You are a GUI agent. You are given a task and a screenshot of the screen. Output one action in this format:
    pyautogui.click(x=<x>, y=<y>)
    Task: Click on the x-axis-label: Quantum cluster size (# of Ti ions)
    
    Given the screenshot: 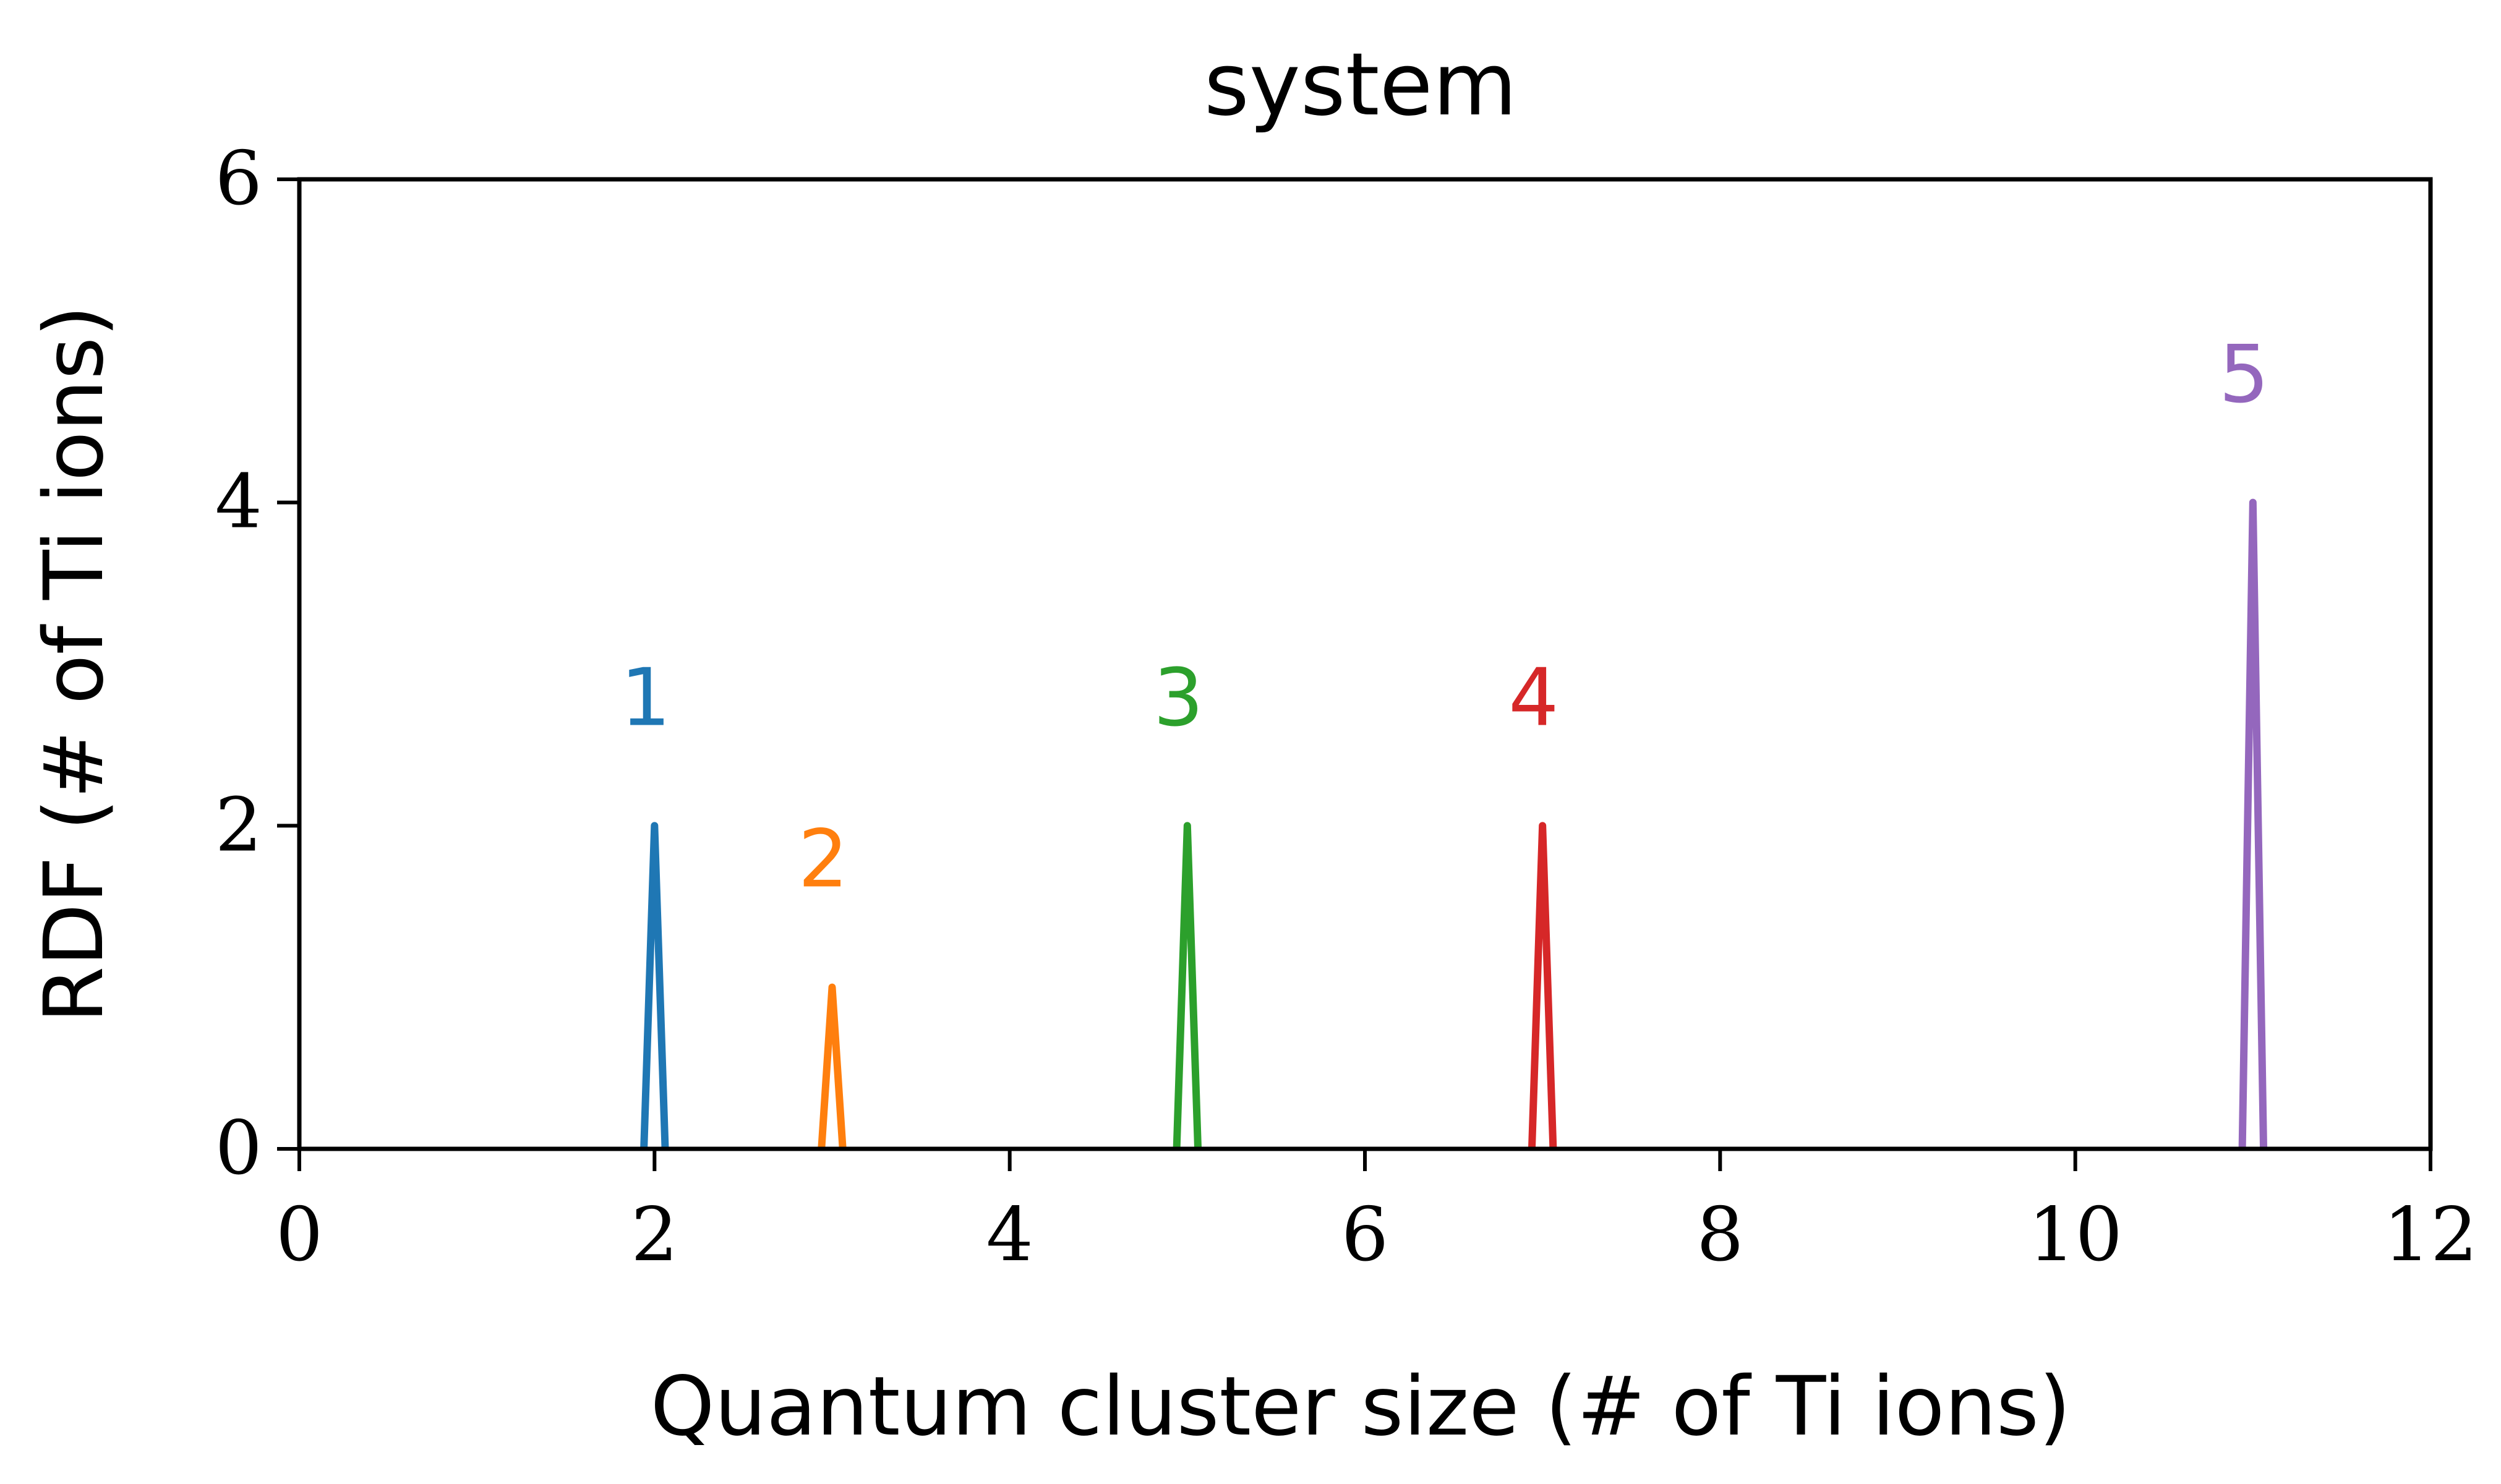 What is the action you would take?
    pyautogui.click(x=1361, y=1406)
    